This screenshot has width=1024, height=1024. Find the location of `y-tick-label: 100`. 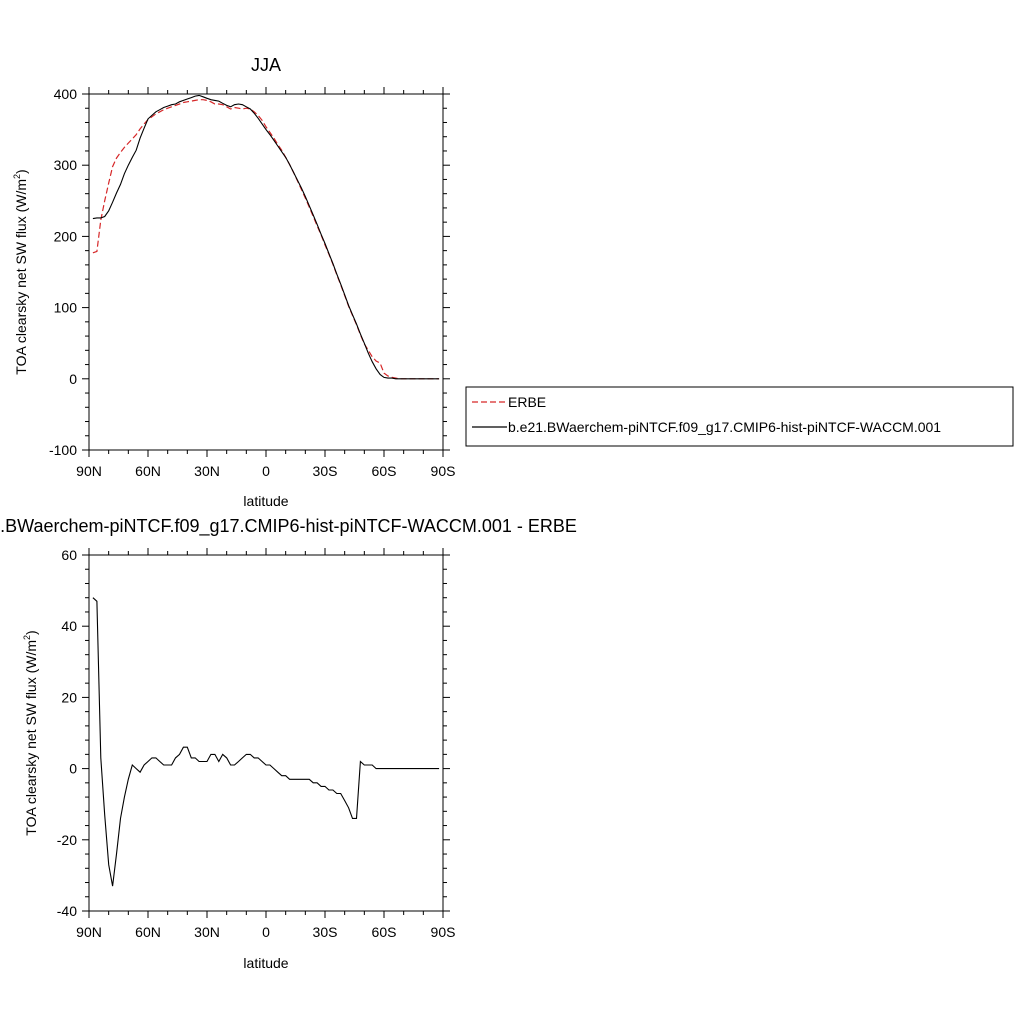

y-tick-label: 100 is located at coordinates (66, 308).